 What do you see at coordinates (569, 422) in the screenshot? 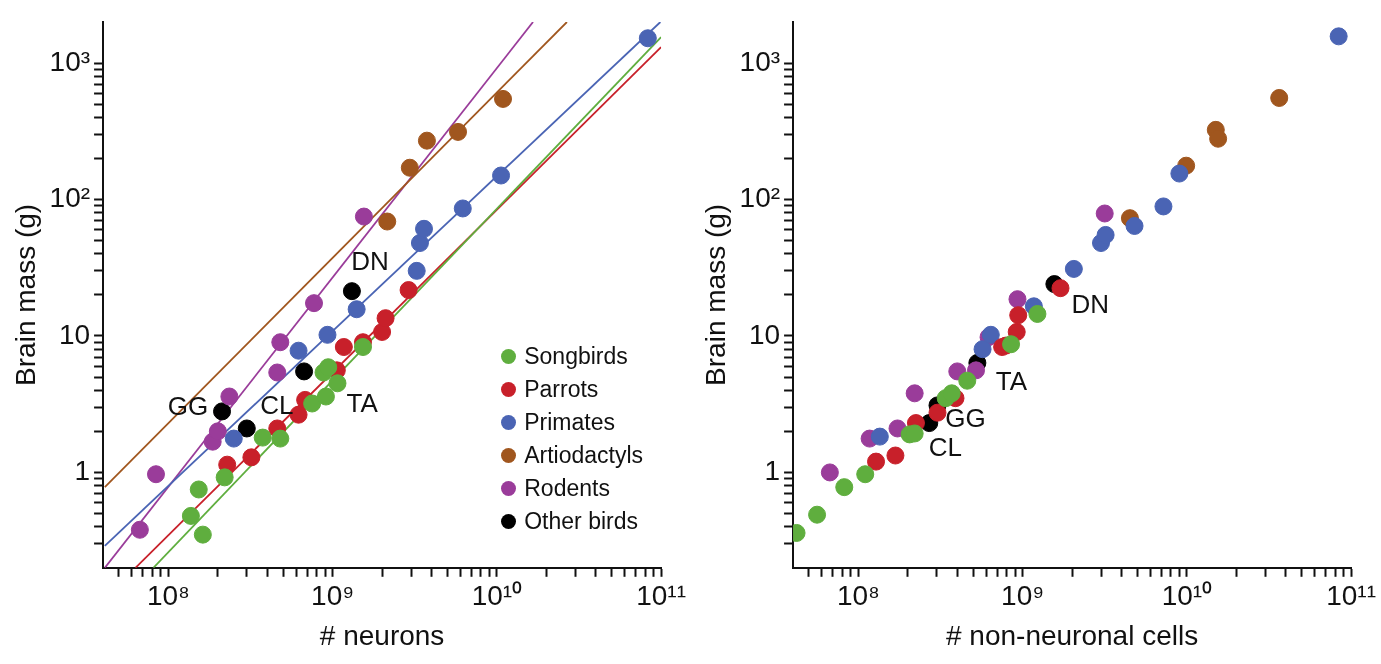
I see `legend-label: Primates` at bounding box center [569, 422].